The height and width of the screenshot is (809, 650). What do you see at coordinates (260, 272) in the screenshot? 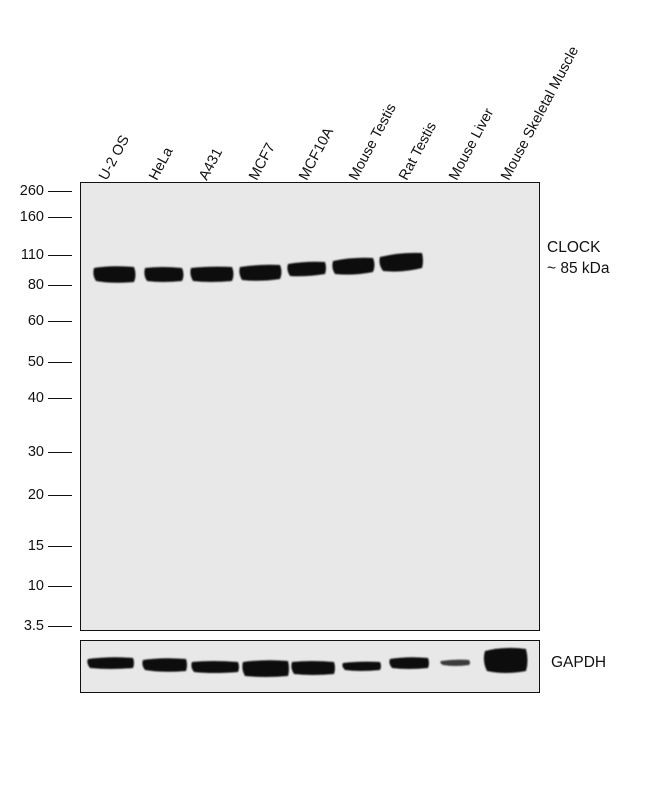
I see `clock-band-mcf7` at bounding box center [260, 272].